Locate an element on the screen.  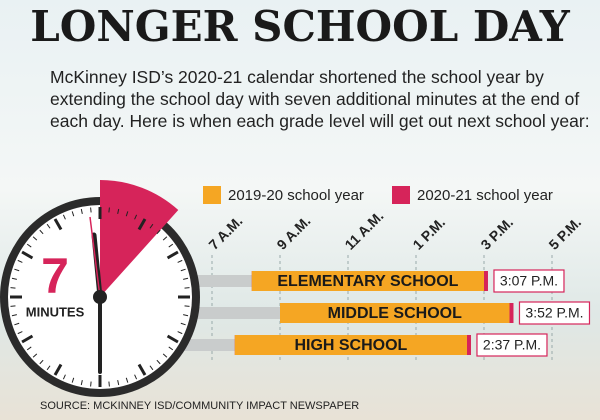
legend-label: 2020-21 school year is located at coordinates (485, 195).